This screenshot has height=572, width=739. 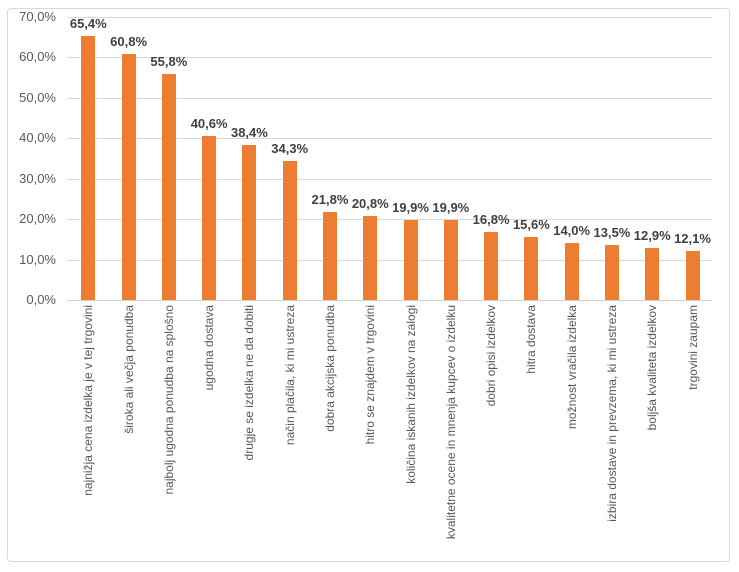 I want to click on x-axis-category-label: količina iskanih izdelkov na zalogi, so click(x=411, y=431).